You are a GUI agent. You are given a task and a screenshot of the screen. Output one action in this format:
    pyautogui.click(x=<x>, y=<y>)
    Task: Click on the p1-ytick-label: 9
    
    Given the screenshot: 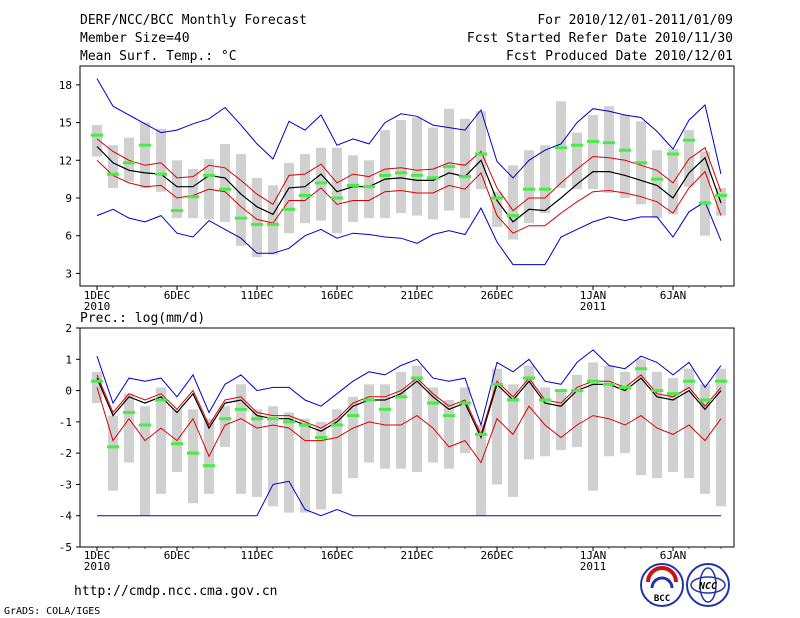 What is the action you would take?
    pyautogui.click(x=68, y=198)
    